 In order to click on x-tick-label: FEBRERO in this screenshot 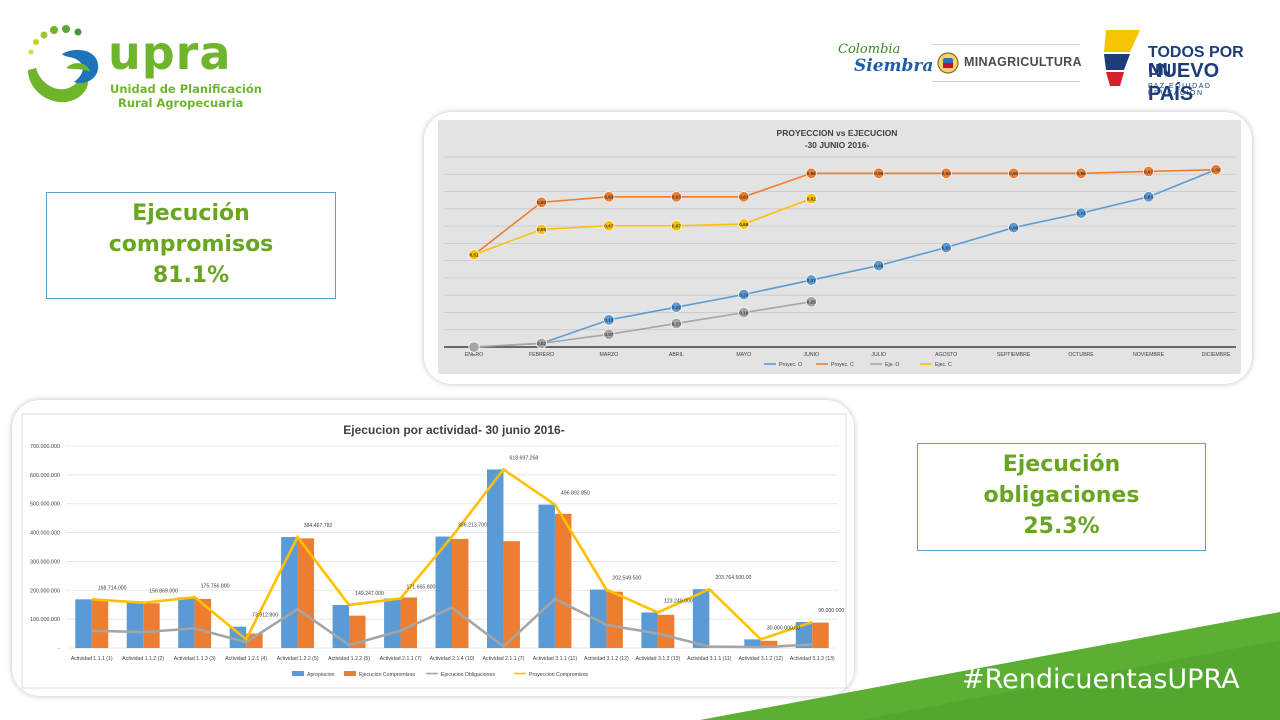, I will do `click(541, 355)`.